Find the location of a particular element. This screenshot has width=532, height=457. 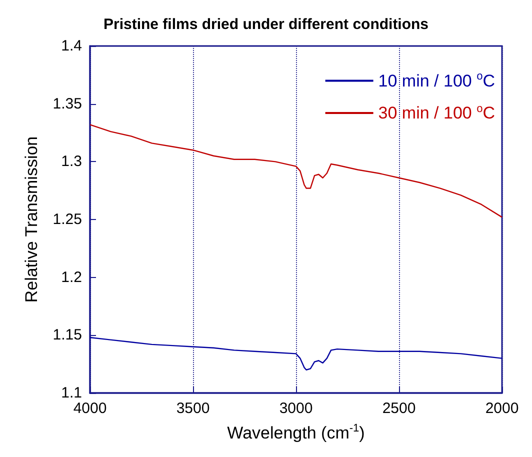

x-tick-label: 2000 is located at coordinates (502, 408).